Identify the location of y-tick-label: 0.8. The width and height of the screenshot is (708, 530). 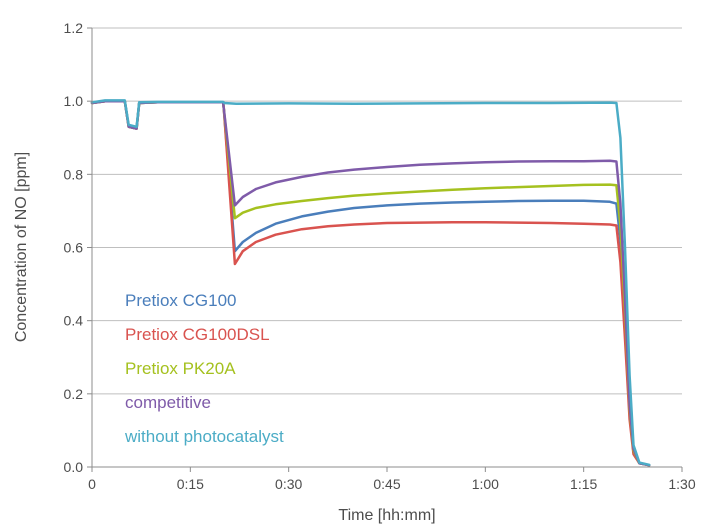
(74, 174).